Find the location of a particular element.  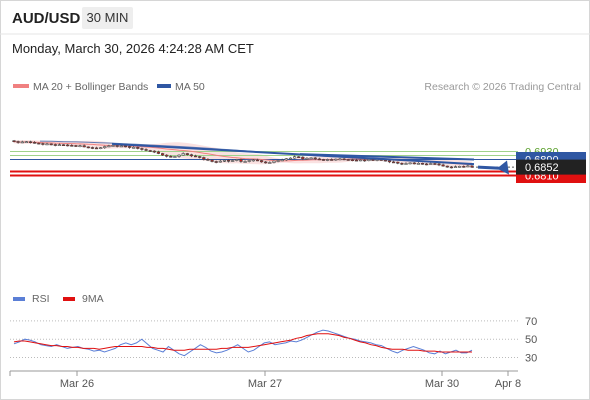

rsi-panel: 70 50 30 is located at coordinates (273, 340).